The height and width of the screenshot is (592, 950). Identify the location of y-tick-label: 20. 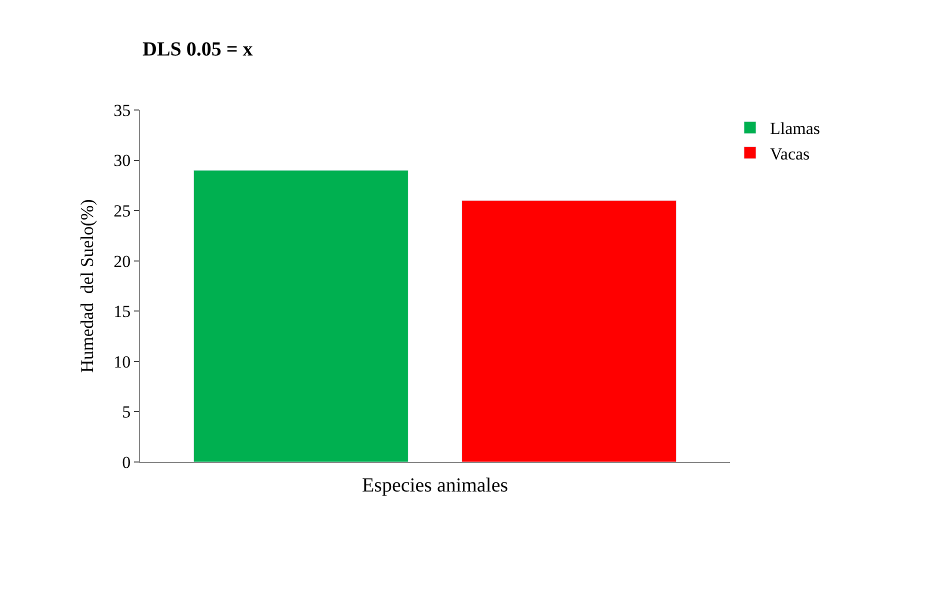
(122, 261).